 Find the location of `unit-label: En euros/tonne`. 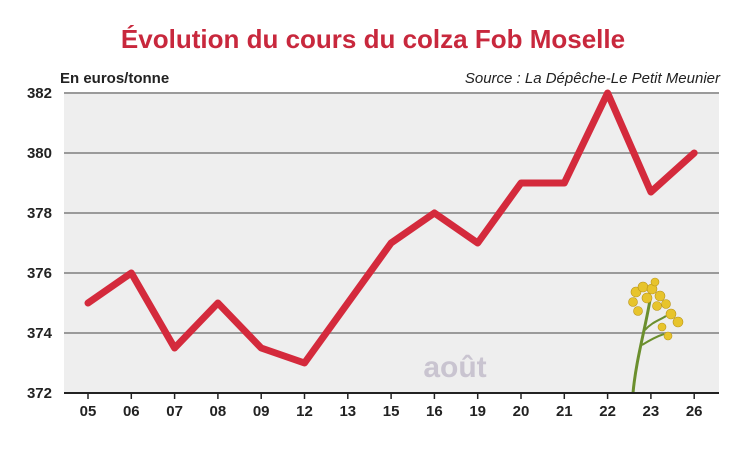

unit-label: En euros/tonne is located at coordinates (114, 78).